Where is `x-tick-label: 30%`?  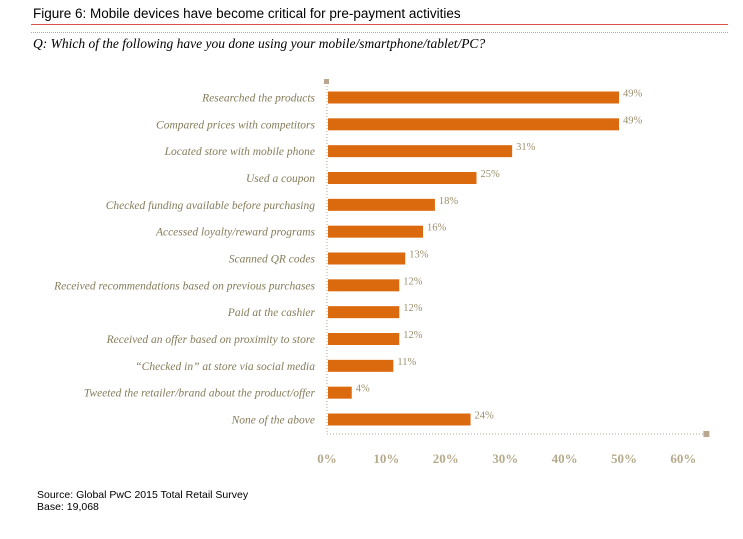
x-tick-label: 30% is located at coordinates (505, 458).